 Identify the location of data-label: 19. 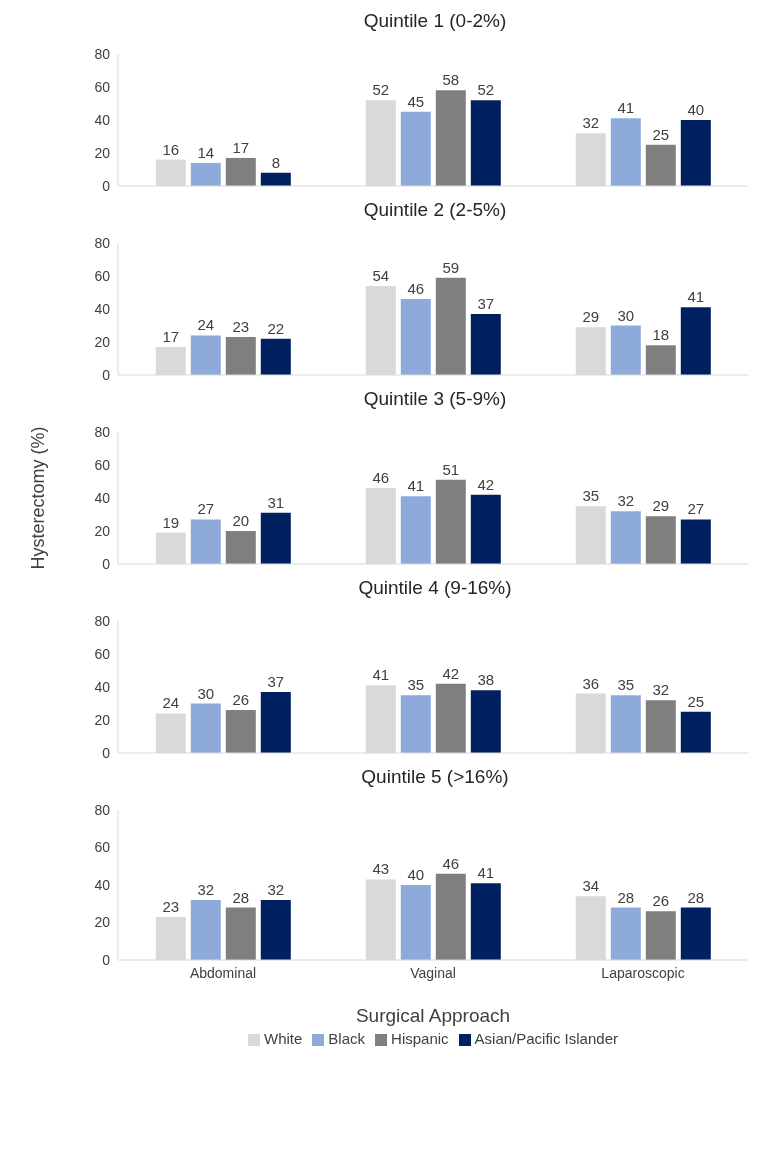
(171, 522).